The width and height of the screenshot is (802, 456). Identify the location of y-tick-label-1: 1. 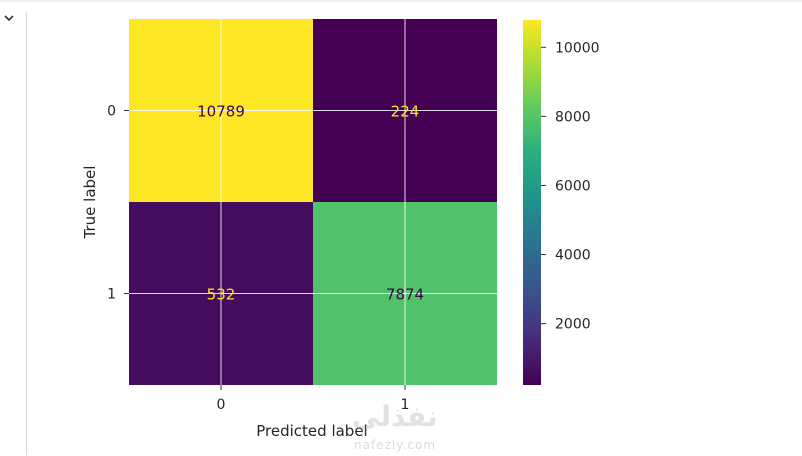
(111, 295).